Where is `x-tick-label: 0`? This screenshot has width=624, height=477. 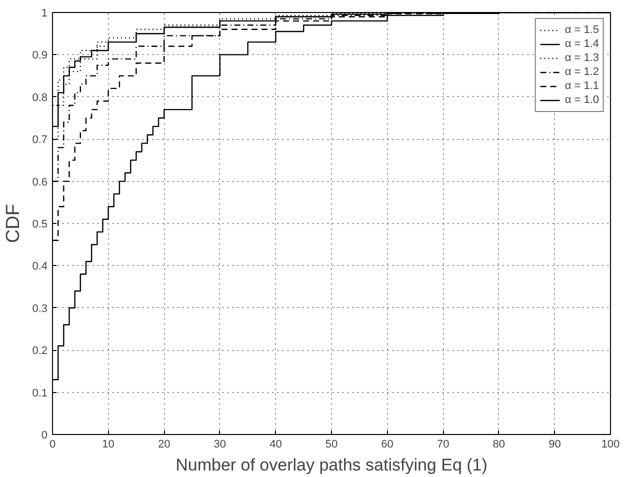
x-tick-label: 0 is located at coordinates (52, 444).